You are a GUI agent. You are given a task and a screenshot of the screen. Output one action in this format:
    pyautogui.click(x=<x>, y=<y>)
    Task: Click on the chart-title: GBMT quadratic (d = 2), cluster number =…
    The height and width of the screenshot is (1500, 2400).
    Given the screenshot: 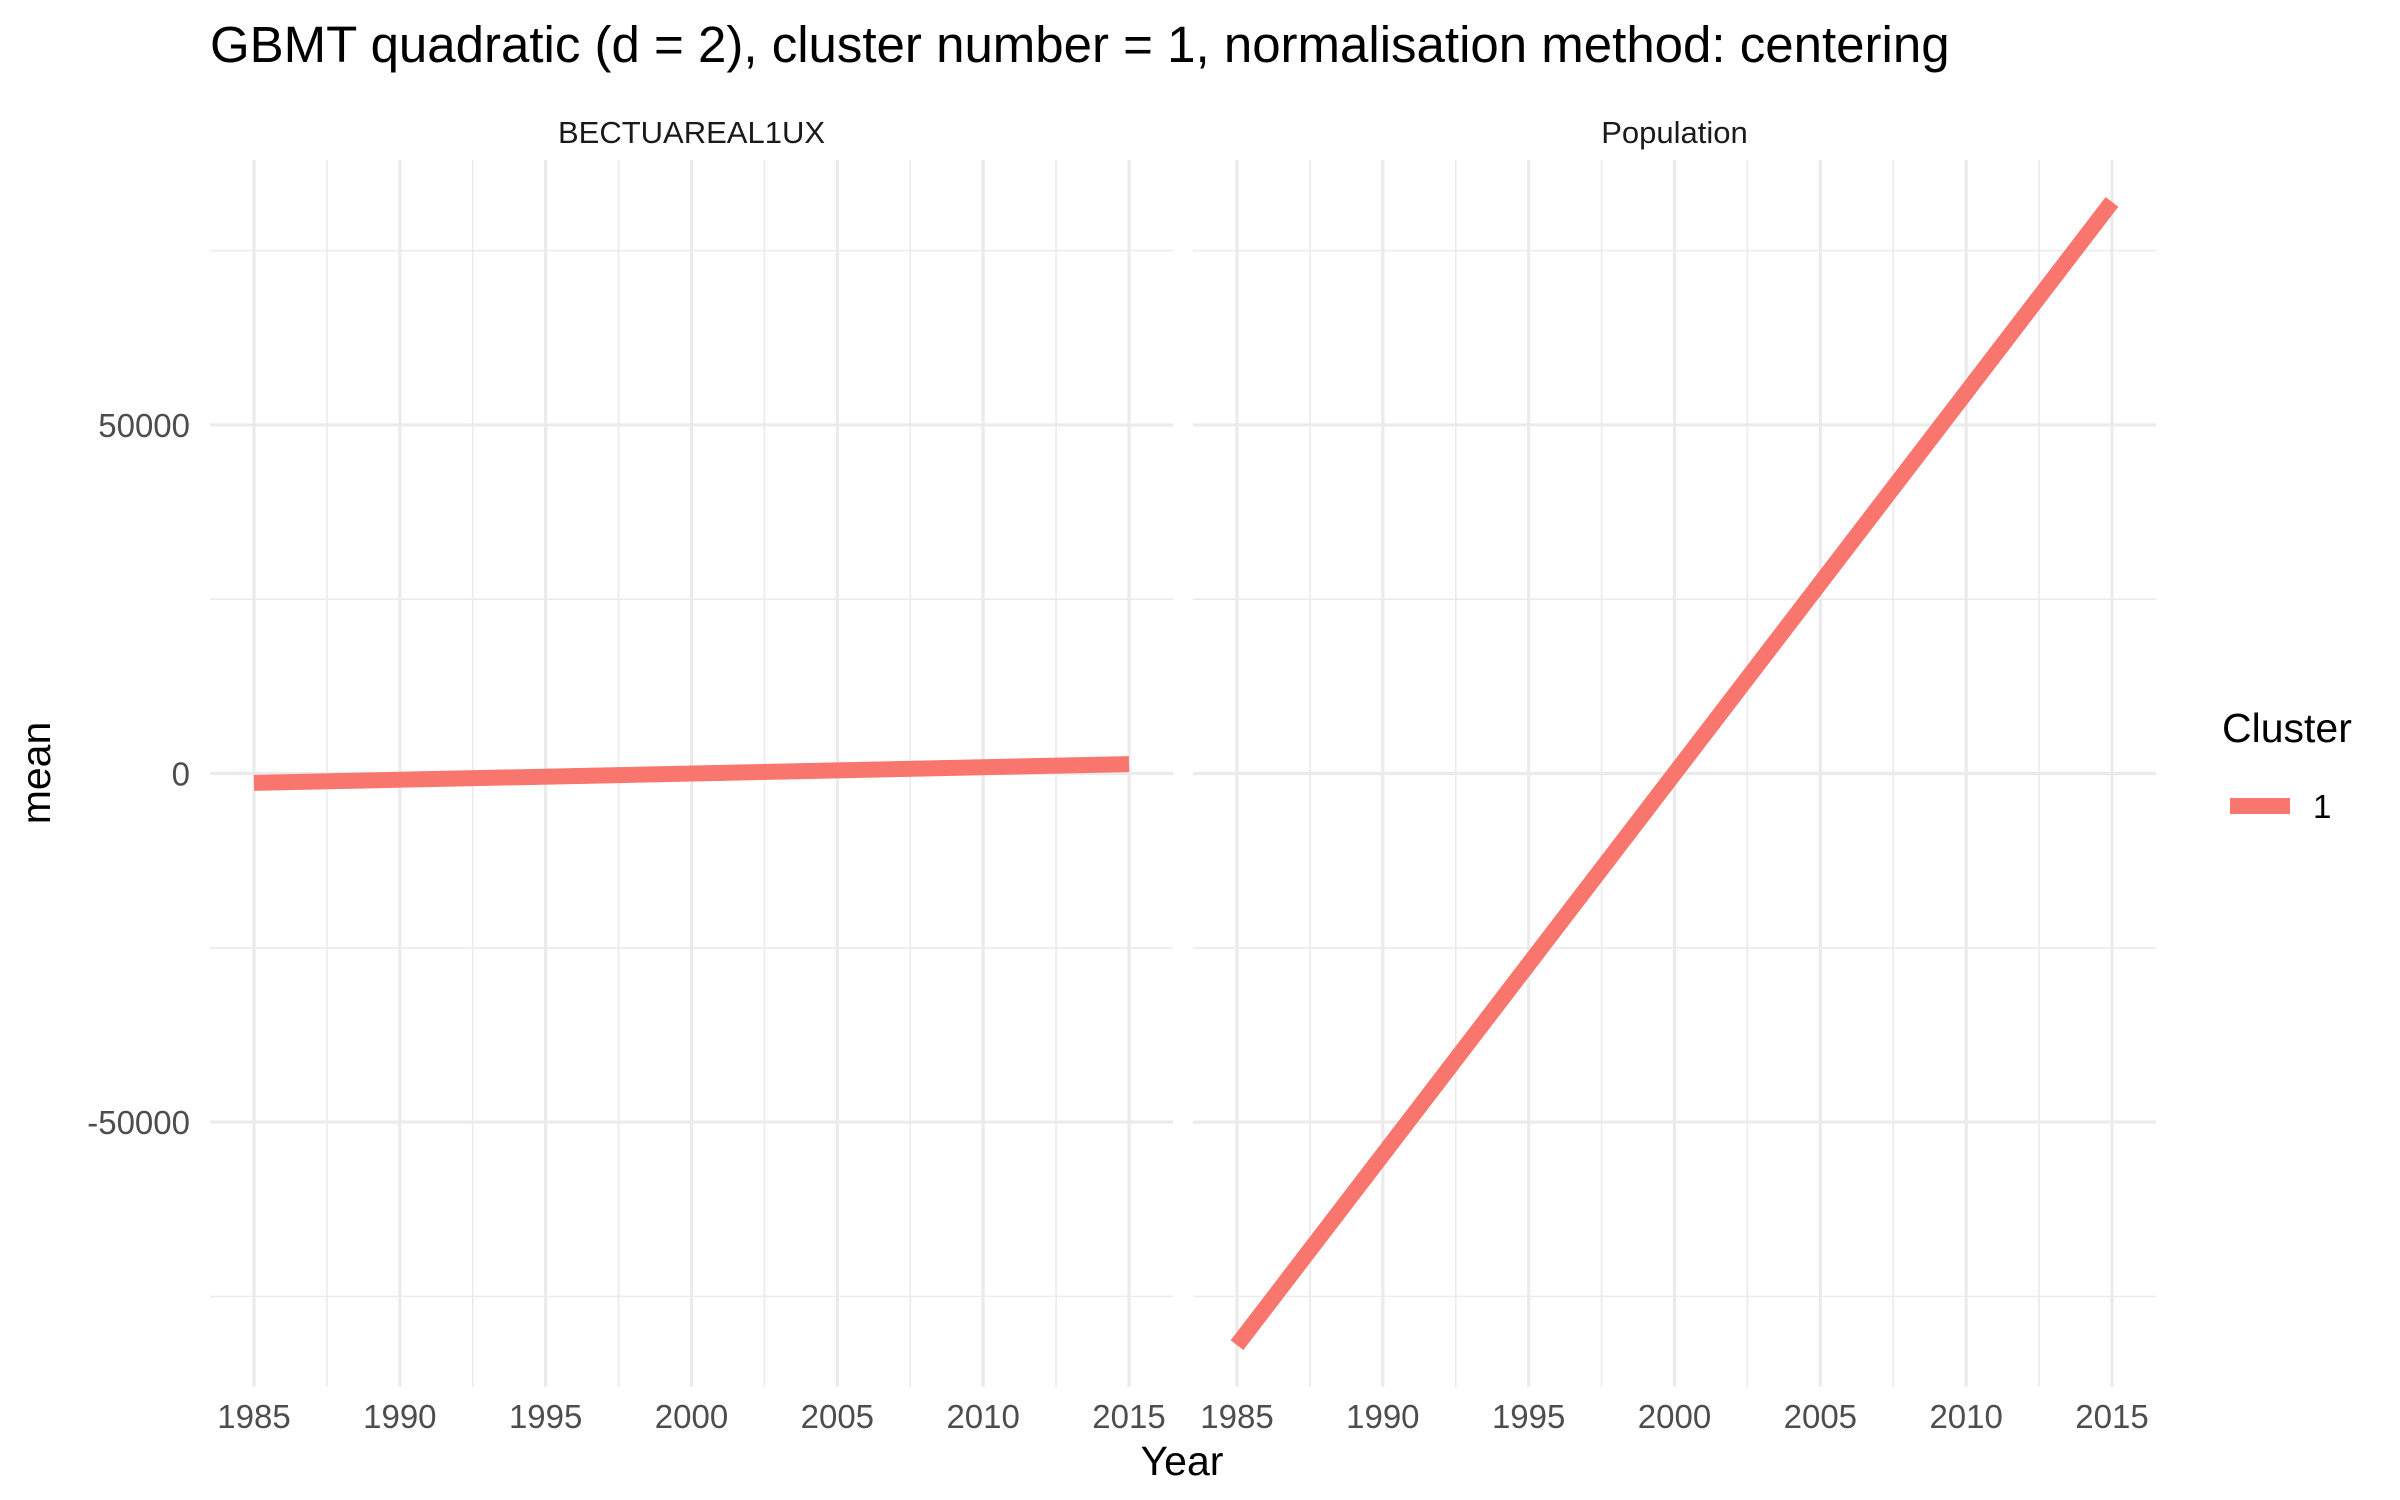 What is the action you would take?
    pyautogui.click(x=1080, y=44)
    